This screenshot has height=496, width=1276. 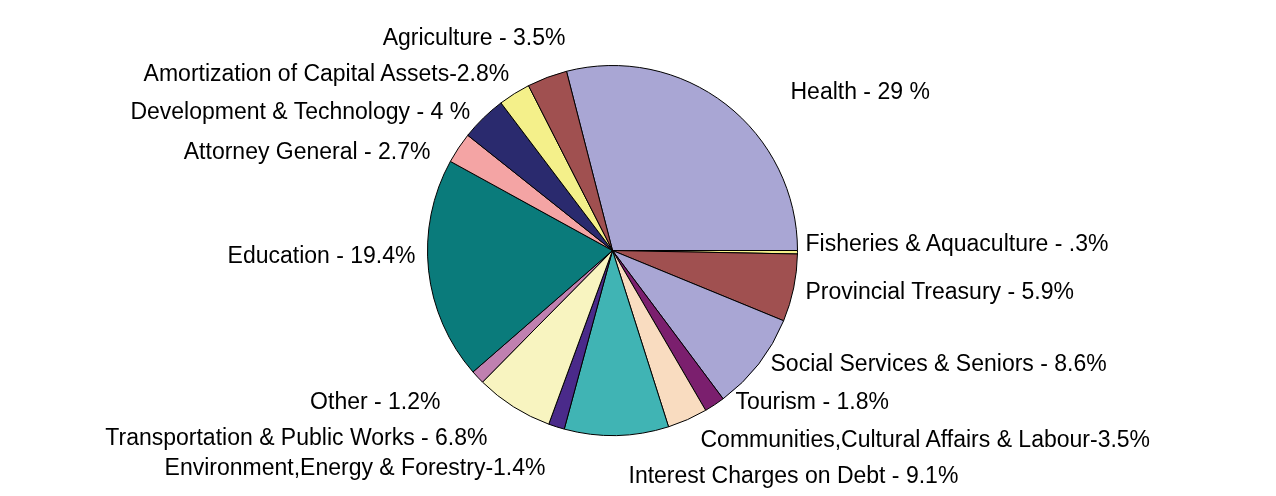 What do you see at coordinates (860, 90) in the screenshot?
I see `slice-label: Health - 29 %` at bounding box center [860, 90].